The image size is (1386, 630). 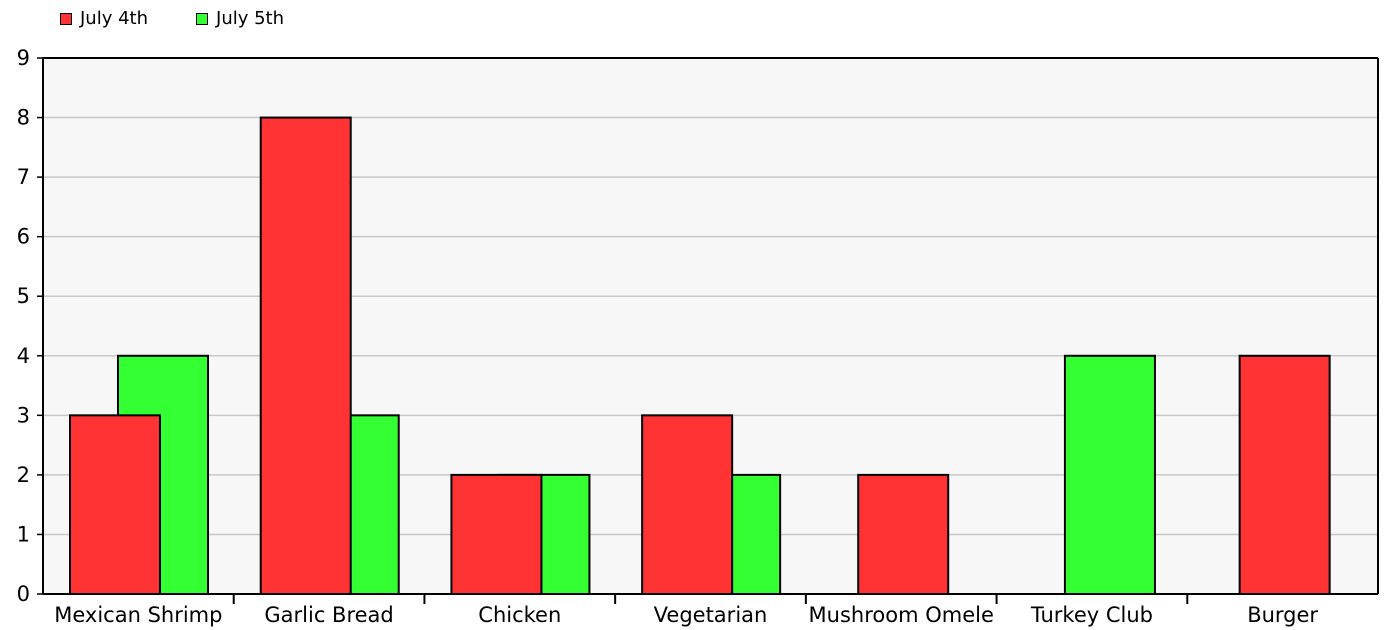 I want to click on y-tick-label: 6, so click(x=23, y=237).